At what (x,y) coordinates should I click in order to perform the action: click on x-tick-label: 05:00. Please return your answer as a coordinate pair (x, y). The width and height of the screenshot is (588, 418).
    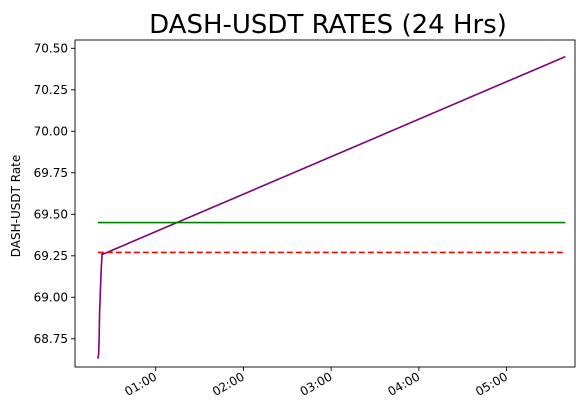
    Looking at the image, I should click on (491, 383).